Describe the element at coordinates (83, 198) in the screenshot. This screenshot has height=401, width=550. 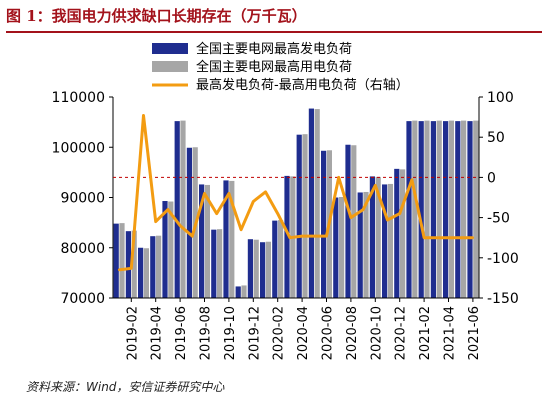
I see `left-axis: 70000 80000 90000 100000 110000` at that location.